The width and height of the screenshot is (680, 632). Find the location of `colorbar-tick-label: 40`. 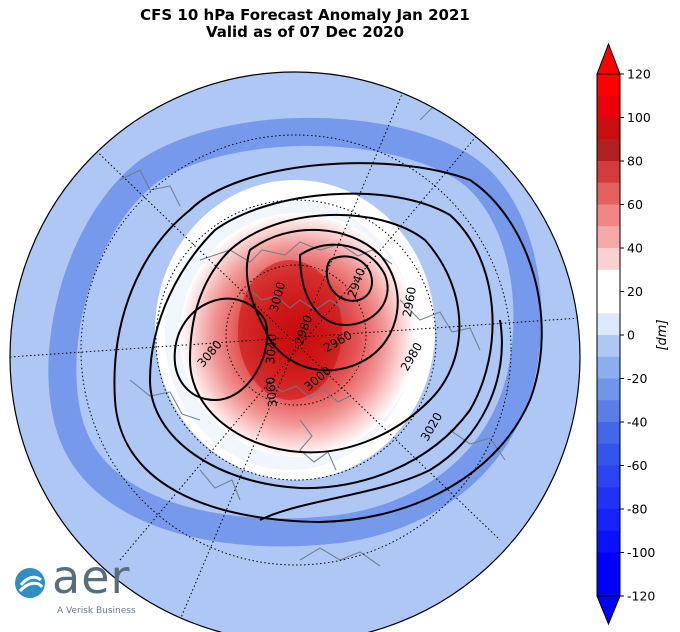

colorbar-tick-label: 40 is located at coordinates (635, 248).